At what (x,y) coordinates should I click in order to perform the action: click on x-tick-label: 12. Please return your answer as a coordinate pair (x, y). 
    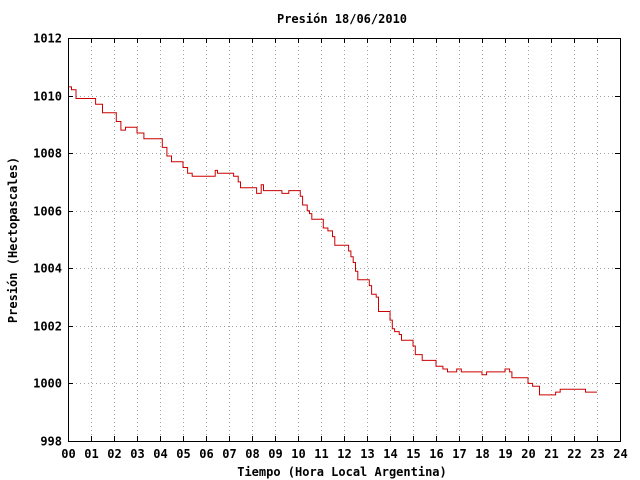
    Looking at the image, I should click on (344, 454).